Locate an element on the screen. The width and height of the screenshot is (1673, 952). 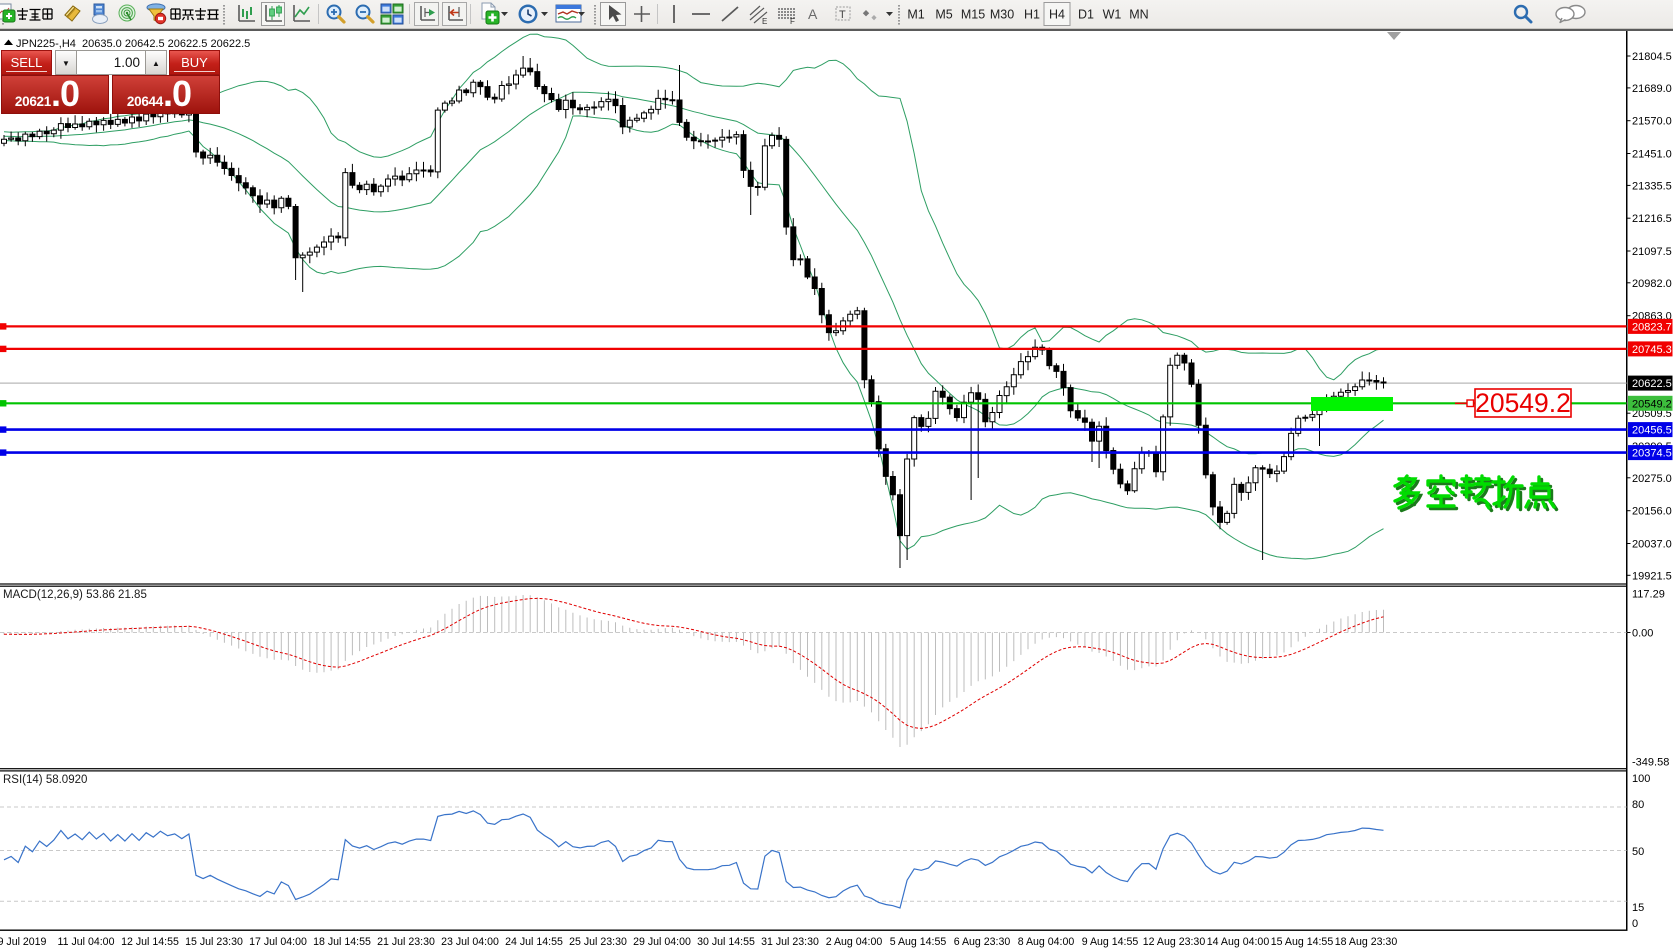
svg-text: 21 Jul 23:30 is located at coordinates (406, 942).